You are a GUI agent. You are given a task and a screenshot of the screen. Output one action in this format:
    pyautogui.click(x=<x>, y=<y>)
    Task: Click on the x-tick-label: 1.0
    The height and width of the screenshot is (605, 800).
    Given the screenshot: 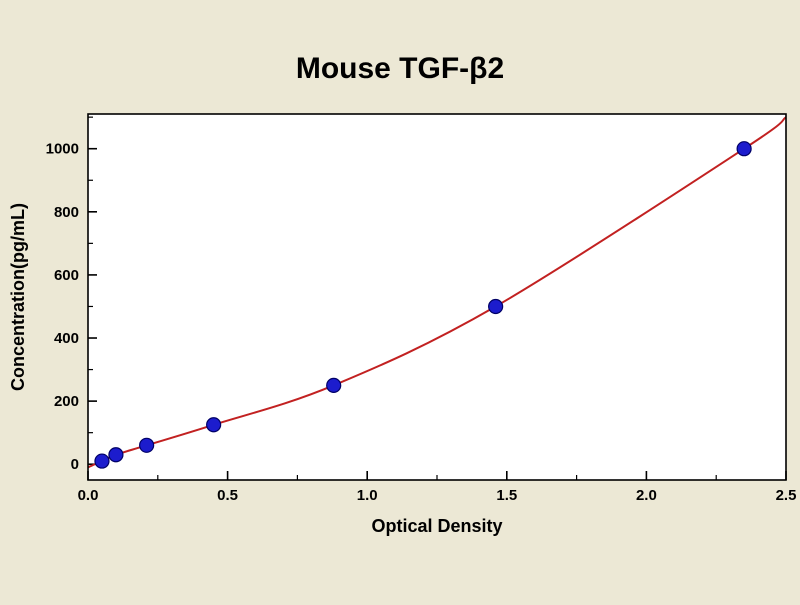 What is the action you would take?
    pyautogui.click(x=367, y=495)
    